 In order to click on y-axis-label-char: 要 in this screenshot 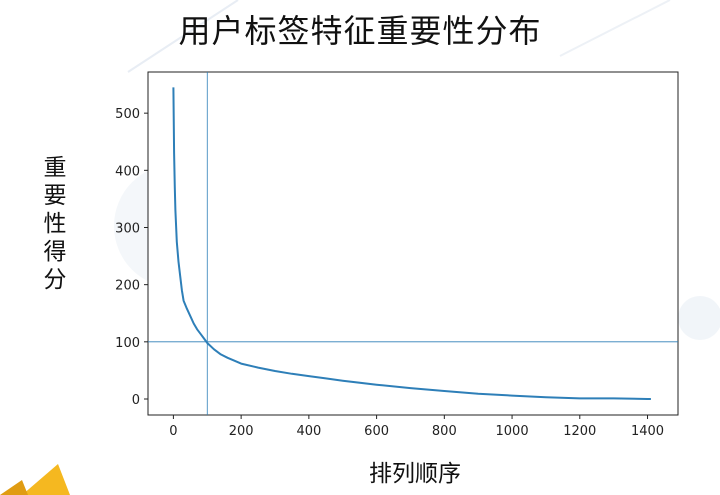, I will do `click(55, 196)`.